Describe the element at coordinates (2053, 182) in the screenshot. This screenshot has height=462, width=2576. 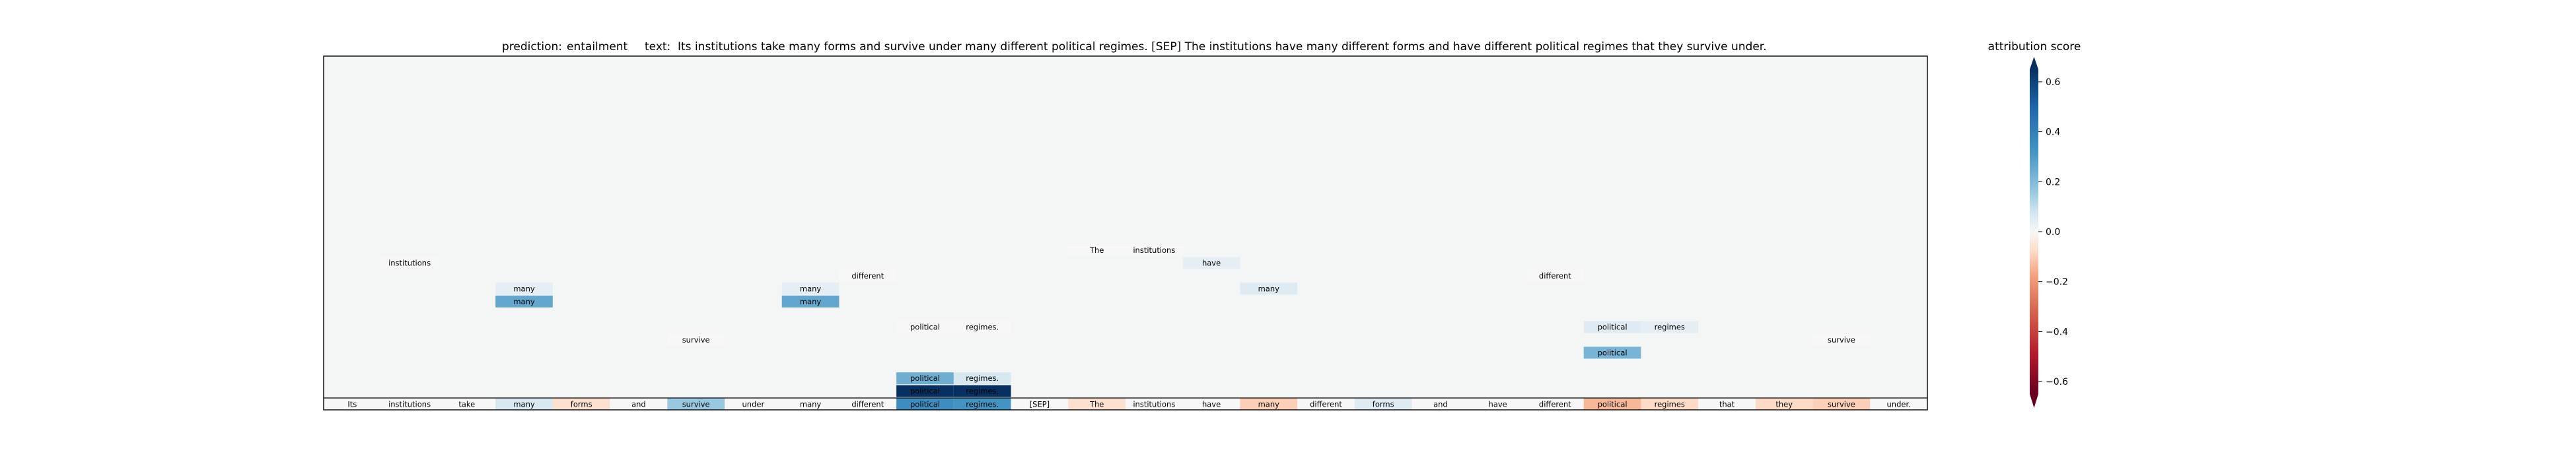
I see `colorbar-tick-label: 0.2` at that location.